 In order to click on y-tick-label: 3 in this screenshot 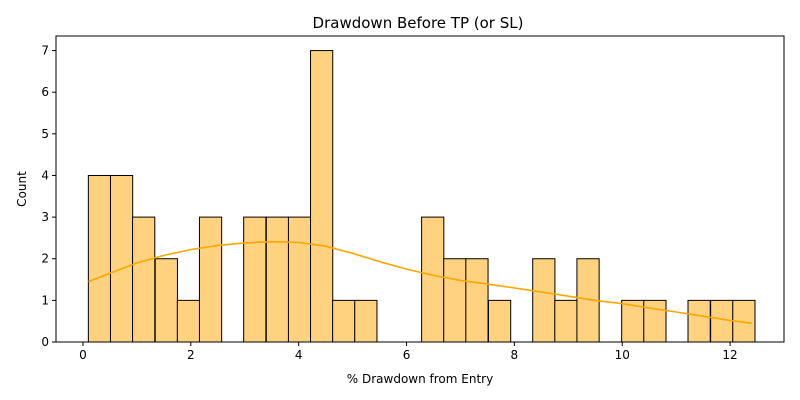, I will do `click(45, 217)`.